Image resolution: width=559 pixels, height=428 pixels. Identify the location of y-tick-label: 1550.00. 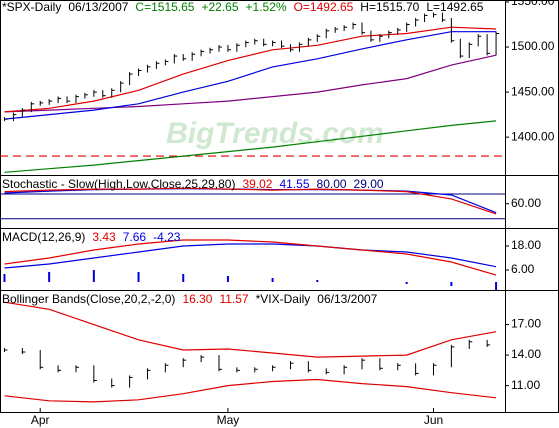
(533, 4).